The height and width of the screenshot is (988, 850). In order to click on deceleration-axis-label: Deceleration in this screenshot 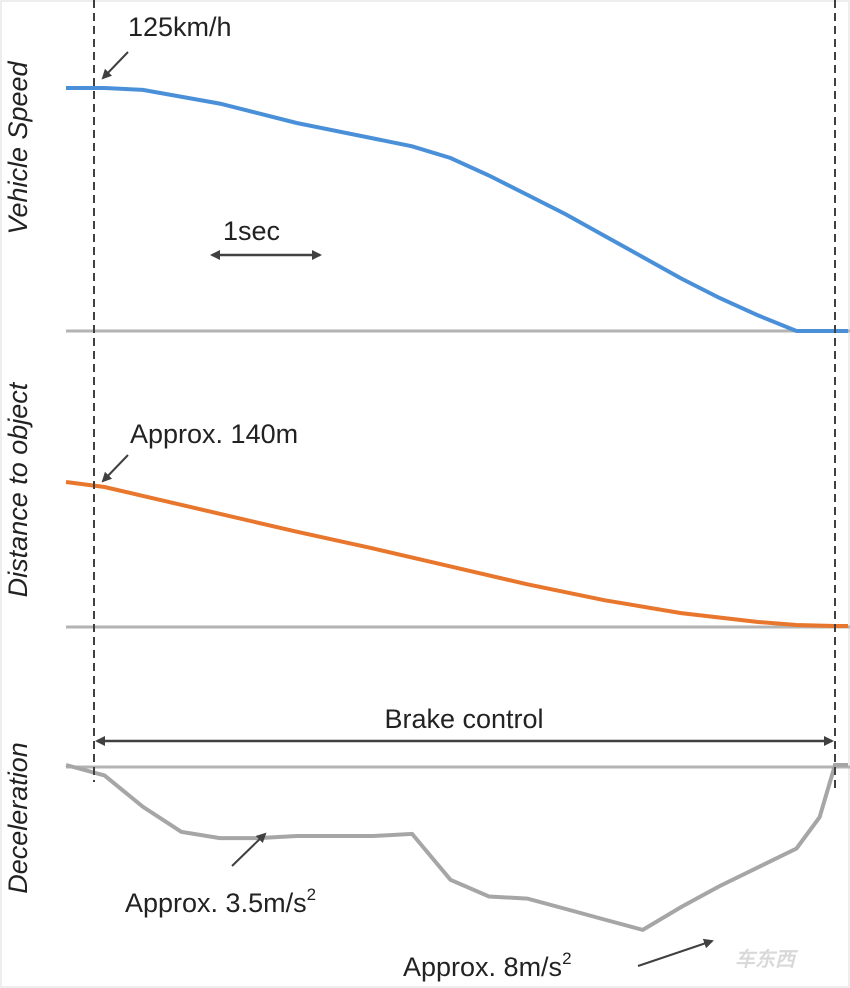, I will do `click(18, 818)`.